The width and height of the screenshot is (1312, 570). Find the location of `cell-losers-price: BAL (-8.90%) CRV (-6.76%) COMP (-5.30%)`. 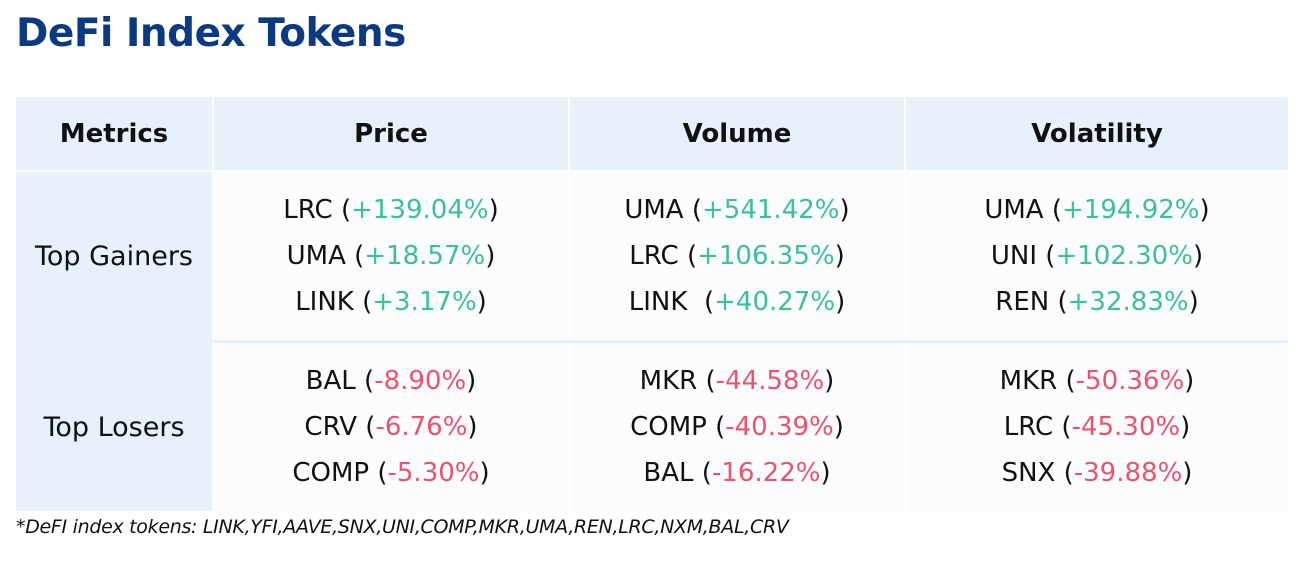

cell-losers-price: BAL (-8.90%) CRV (-6.76%) COMP (-5.30%) is located at coordinates (391, 426).